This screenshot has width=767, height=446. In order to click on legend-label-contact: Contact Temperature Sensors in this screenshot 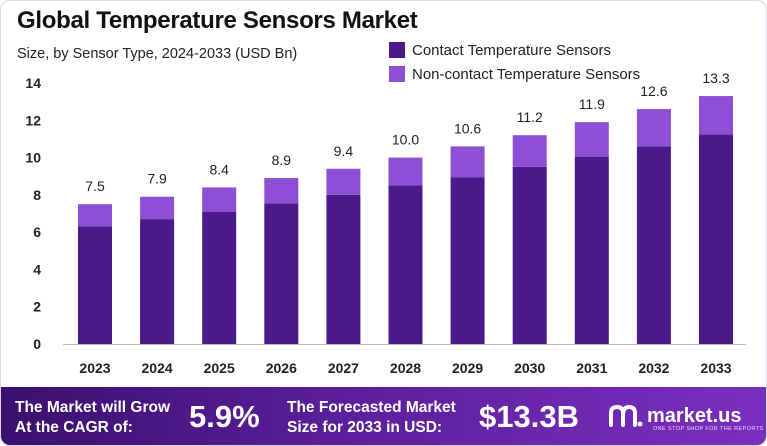, I will do `click(511, 50)`.